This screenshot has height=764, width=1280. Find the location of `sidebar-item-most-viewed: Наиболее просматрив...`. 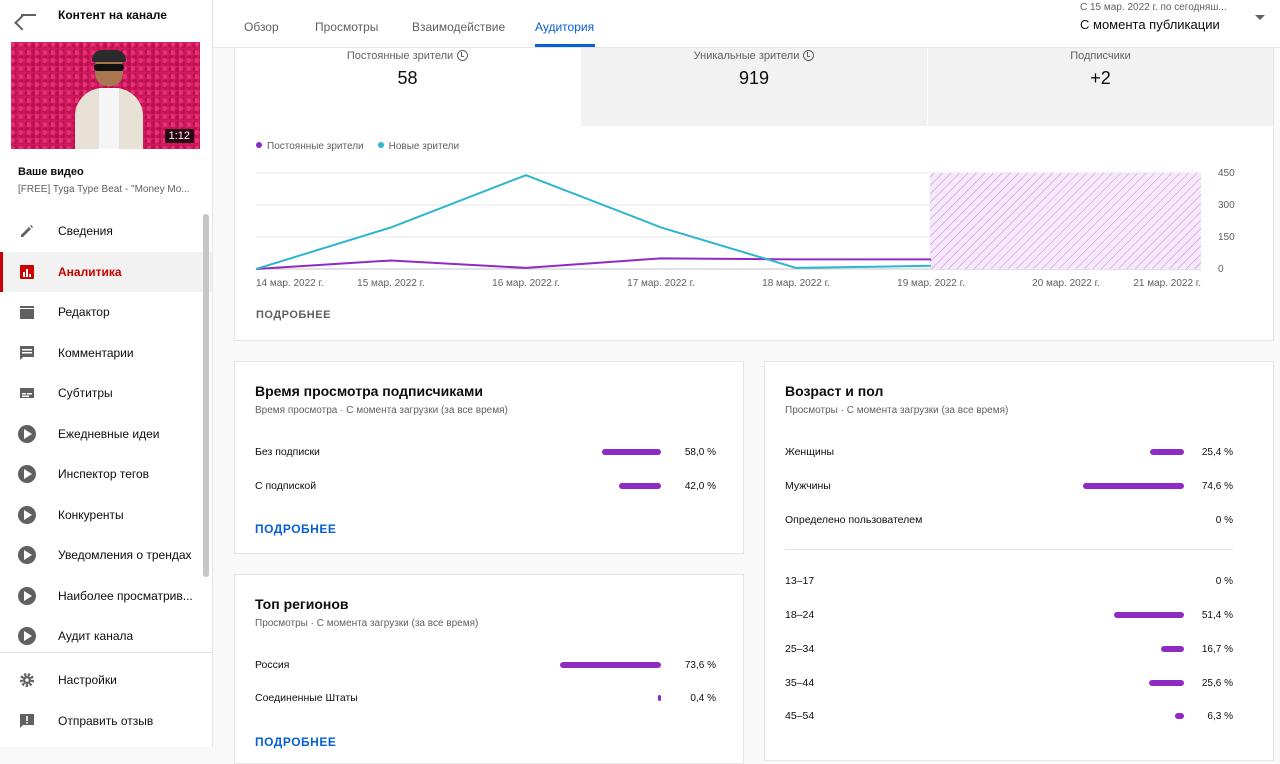

sidebar-item-most-viewed: Наиболее просматрив... is located at coordinates (106, 596).